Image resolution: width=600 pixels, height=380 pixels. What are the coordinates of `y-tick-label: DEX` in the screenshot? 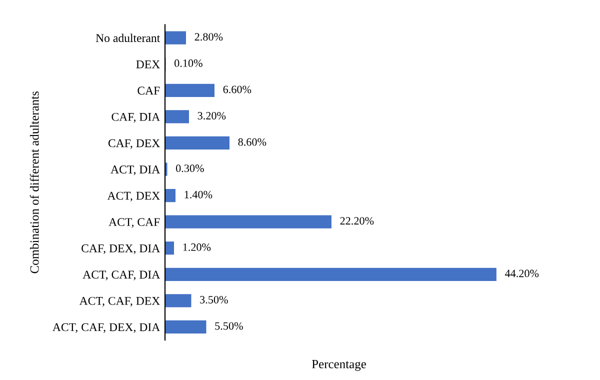 It's located at (148, 64).